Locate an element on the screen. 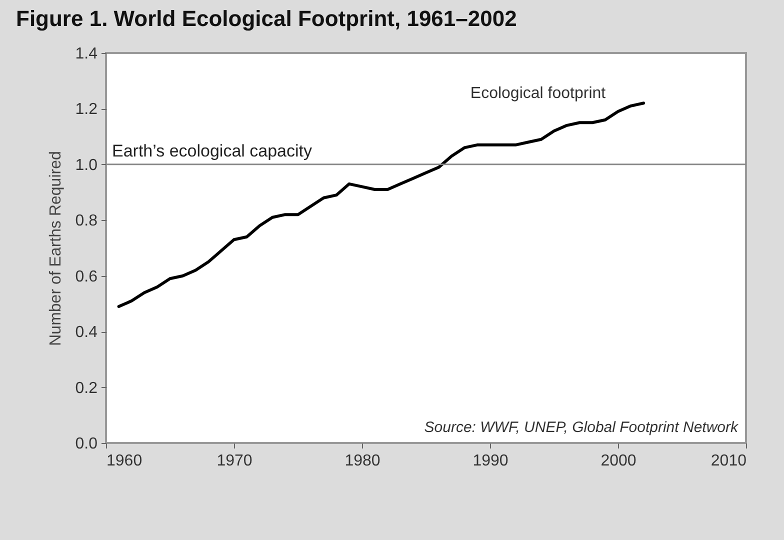 The height and width of the screenshot is (540, 784). x-tick-label: 2010 is located at coordinates (728, 461).